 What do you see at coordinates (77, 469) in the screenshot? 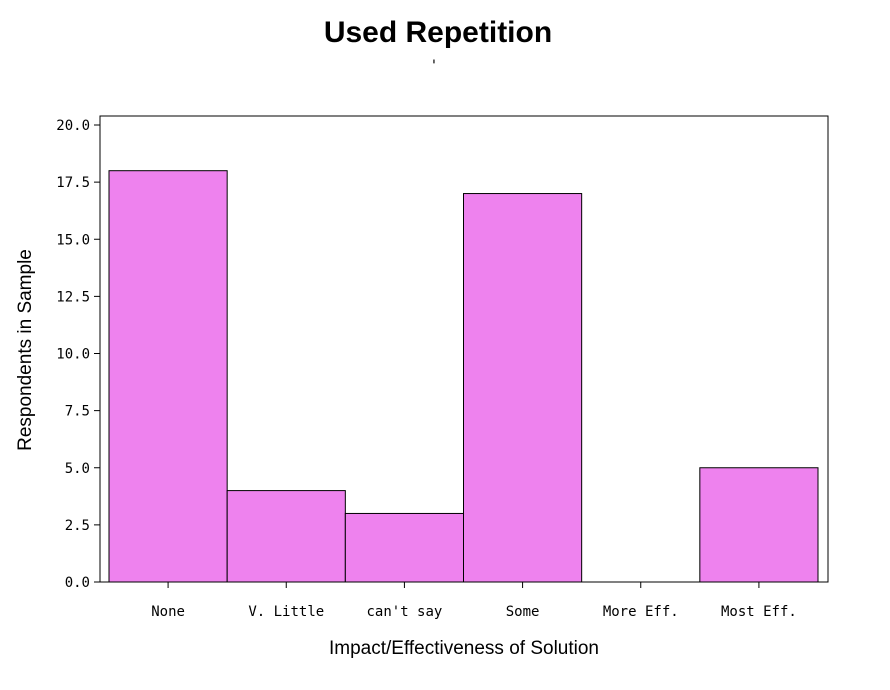
I see `y-tick-label: 5.0` at bounding box center [77, 469].